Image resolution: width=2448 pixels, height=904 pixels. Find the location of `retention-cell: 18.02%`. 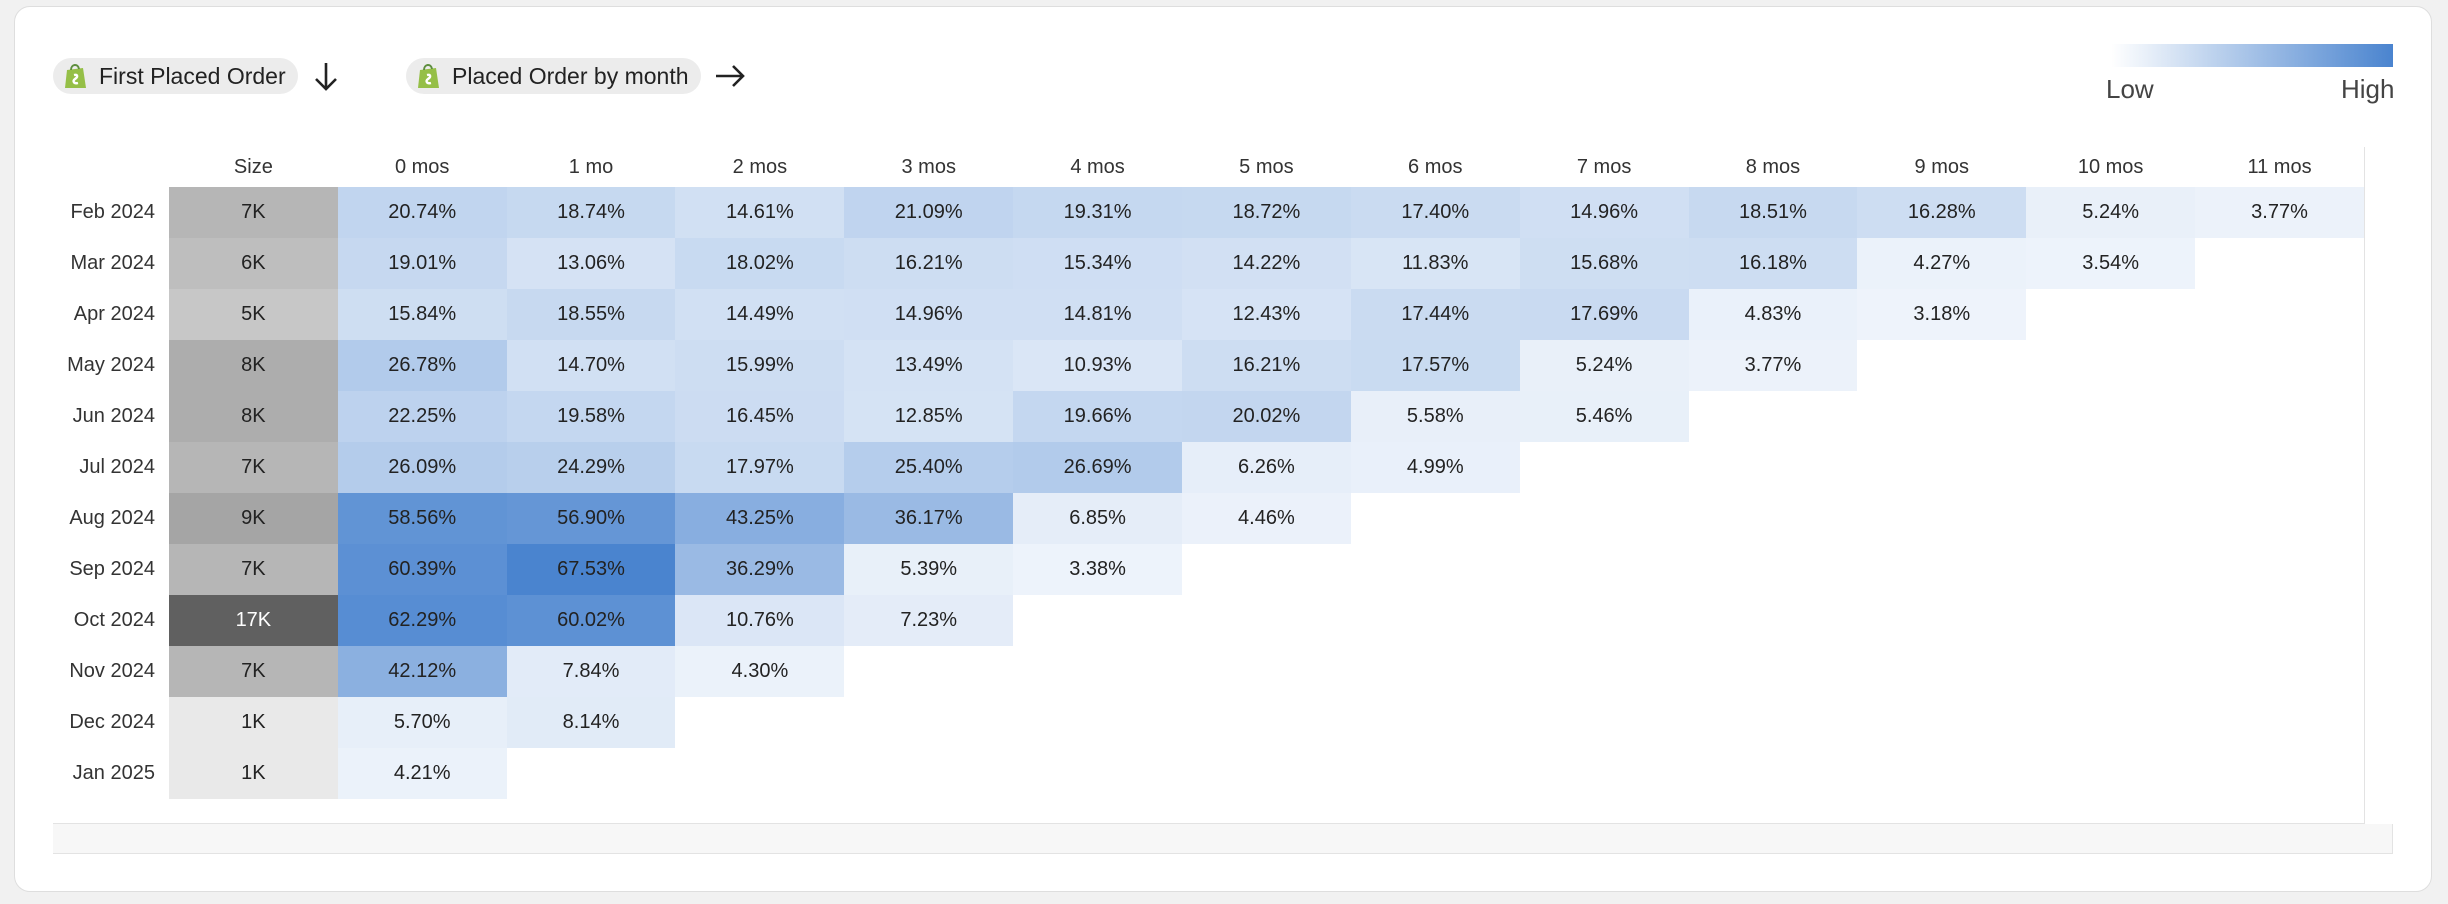

retention-cell: 18.02% is located at coordinates (760, 263).